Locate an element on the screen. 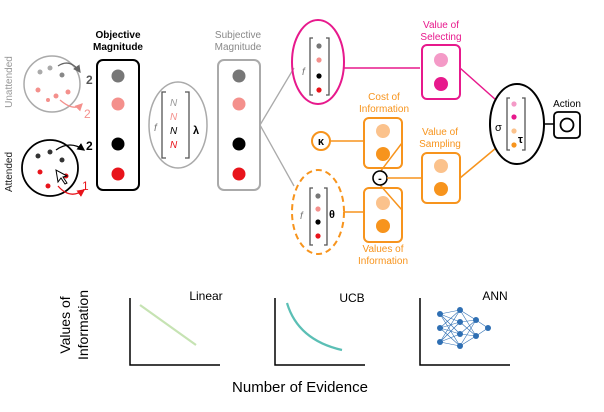  link-sampling-to-softmax is located at coordinates (478, 163).